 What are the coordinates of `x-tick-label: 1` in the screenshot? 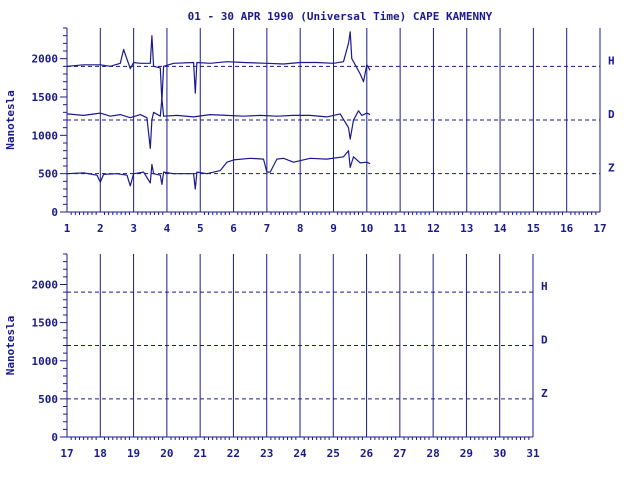 It's located at (67, 228).